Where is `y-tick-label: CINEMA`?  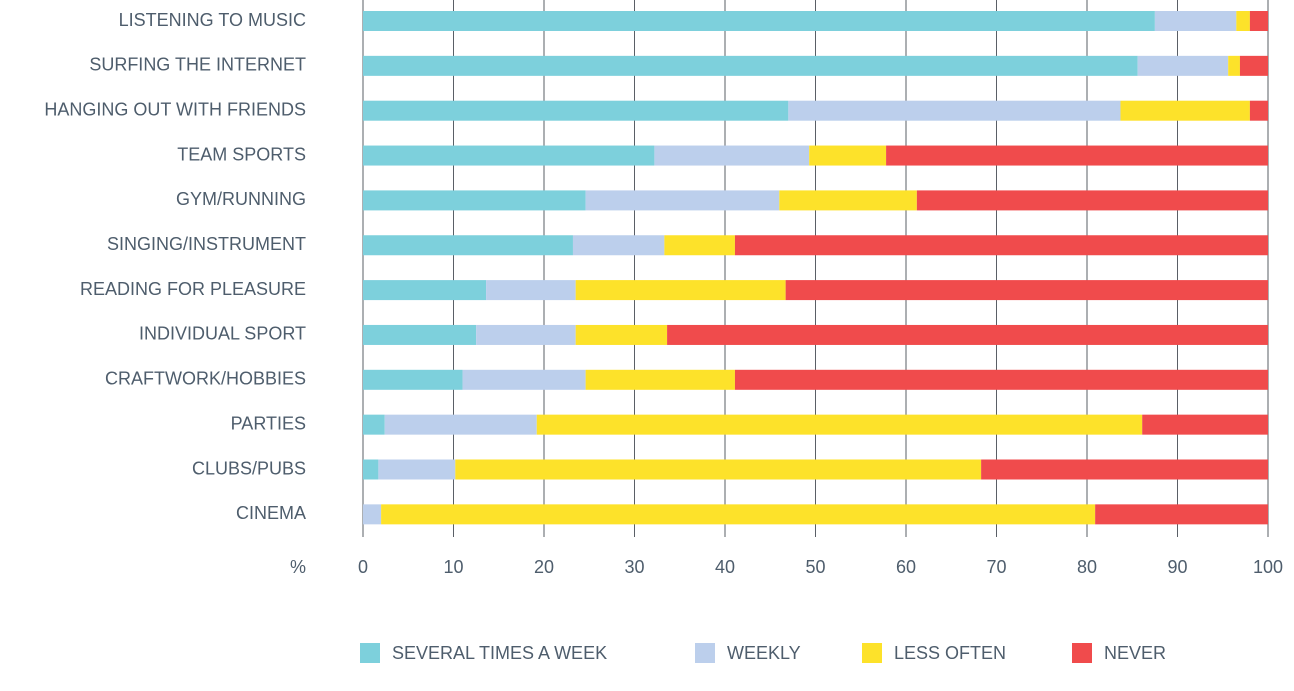 y-tick-label: CINEMA is located at coordinates (271, 513).